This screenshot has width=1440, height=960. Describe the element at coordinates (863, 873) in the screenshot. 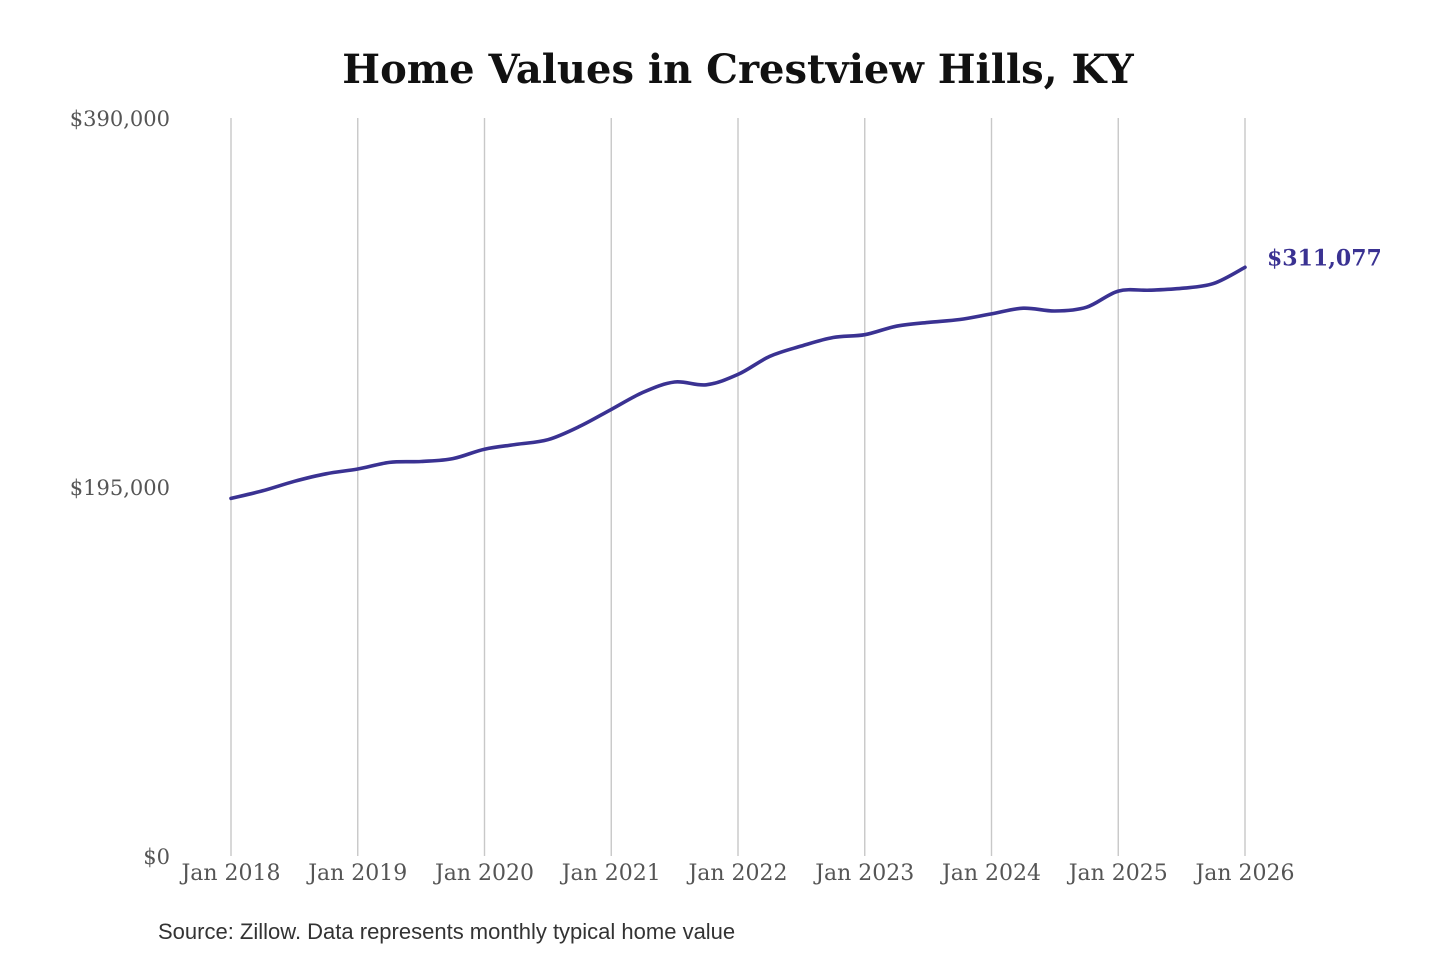

I see `x-tick-label: Jan 2023` at that location.